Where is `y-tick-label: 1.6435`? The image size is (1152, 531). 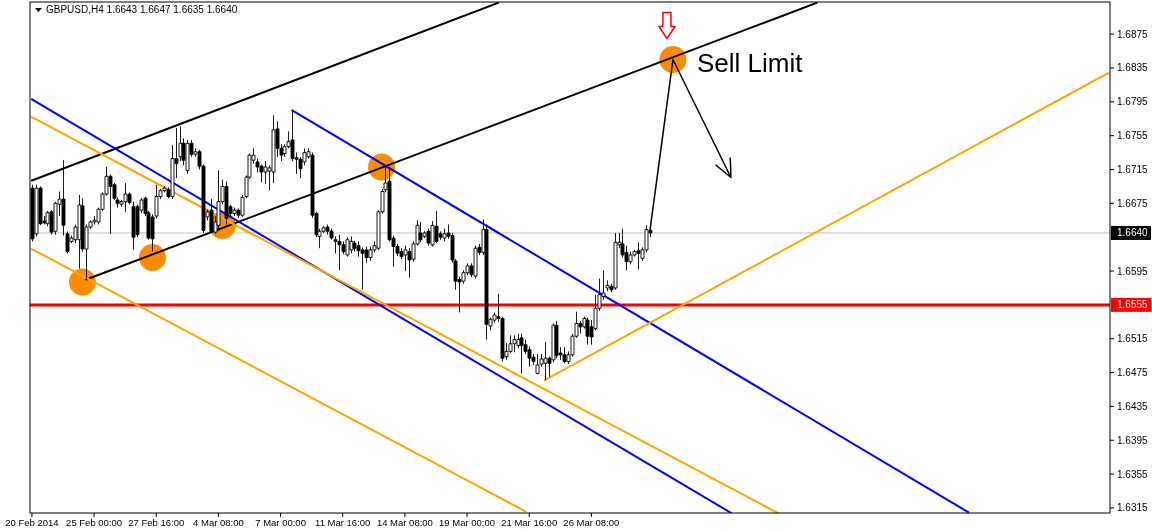 y-tick-label: 1.6435 is located at coordinates (1133, 406).